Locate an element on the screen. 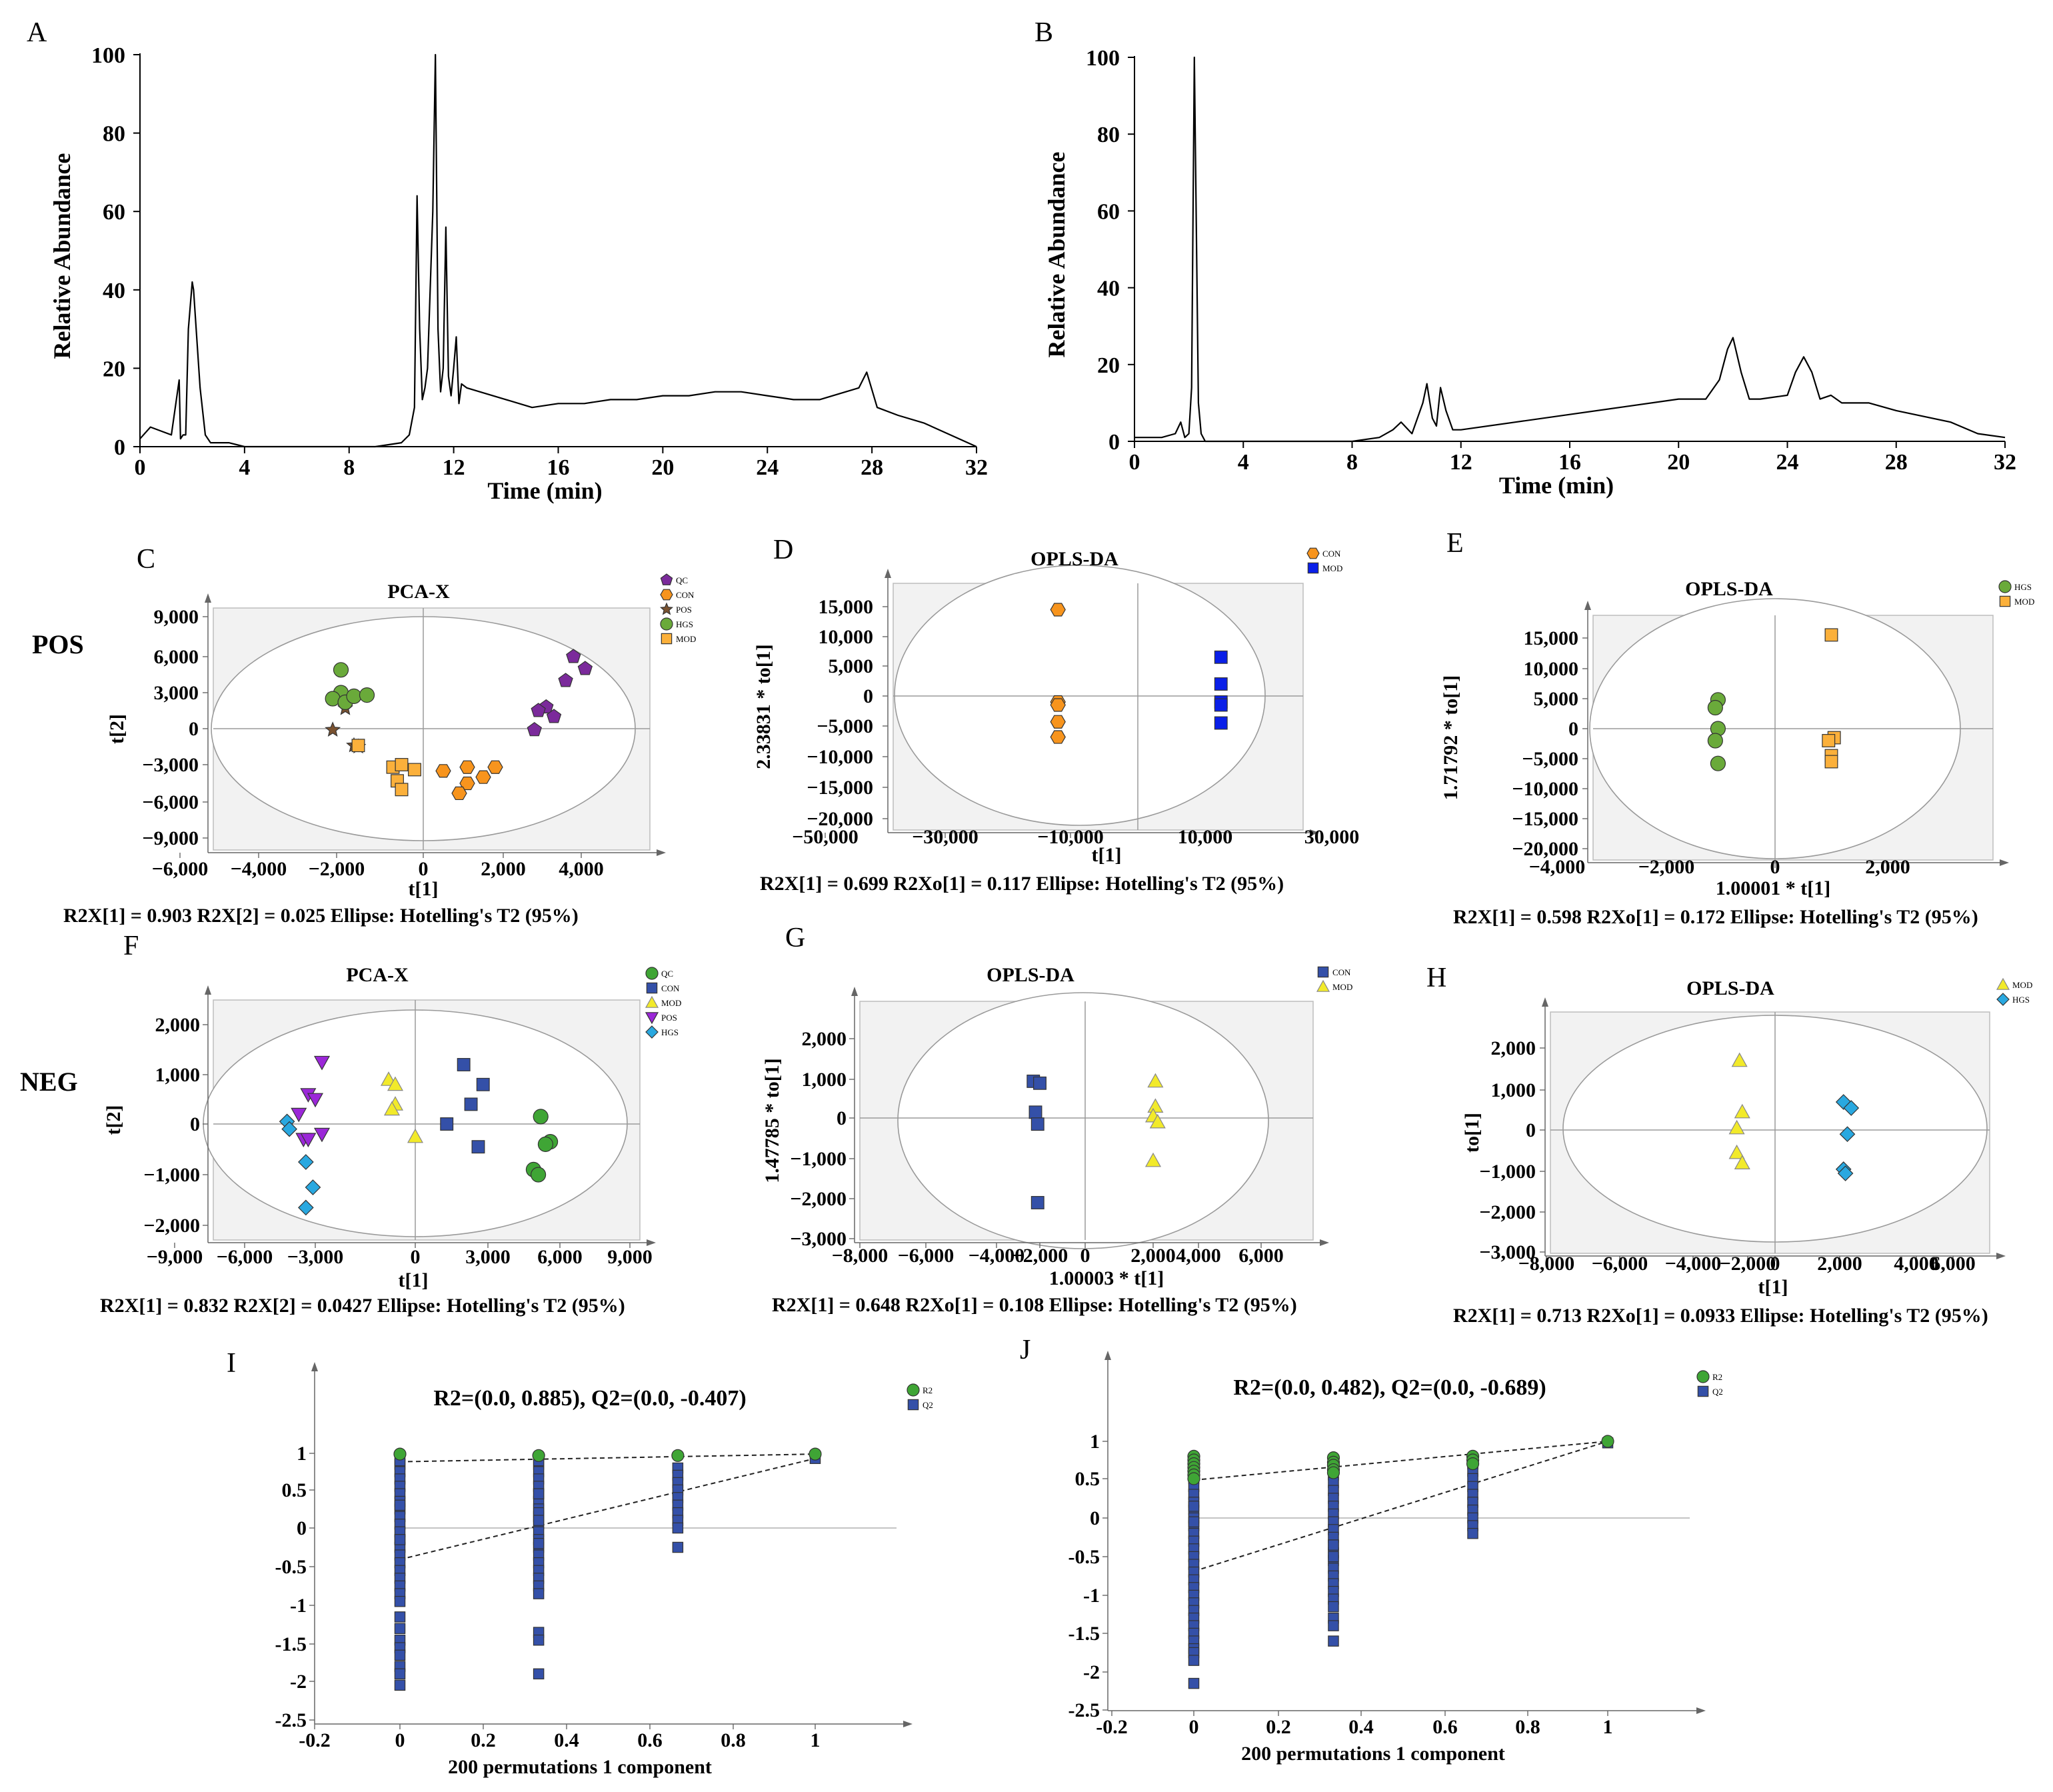 The image size is (2053, 1792). panel-letter-c: C is located at coordinates (146, 559).